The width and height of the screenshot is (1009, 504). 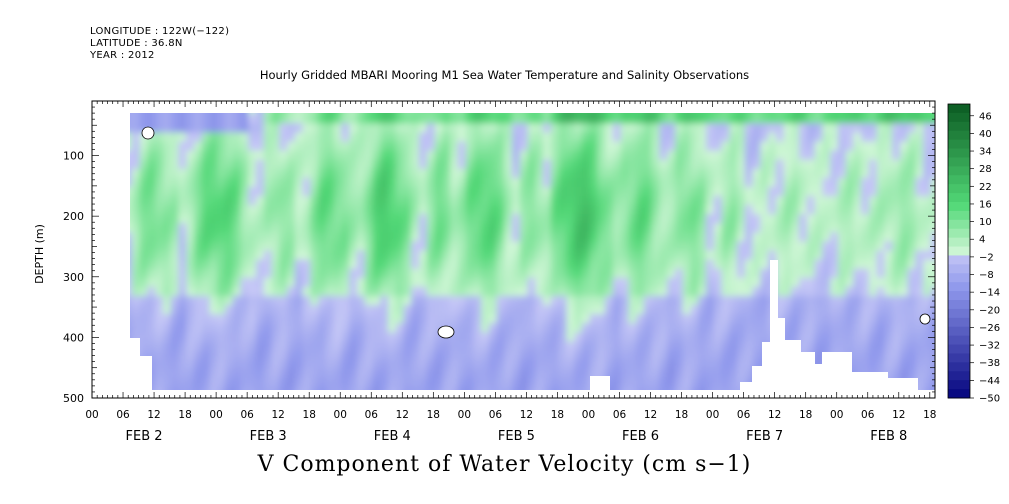 What do you see at coordinates (136, 43) in the screenshot?
I see `latitude-label: LATITUDE : 36.8N` at bounding box center [136, 43].